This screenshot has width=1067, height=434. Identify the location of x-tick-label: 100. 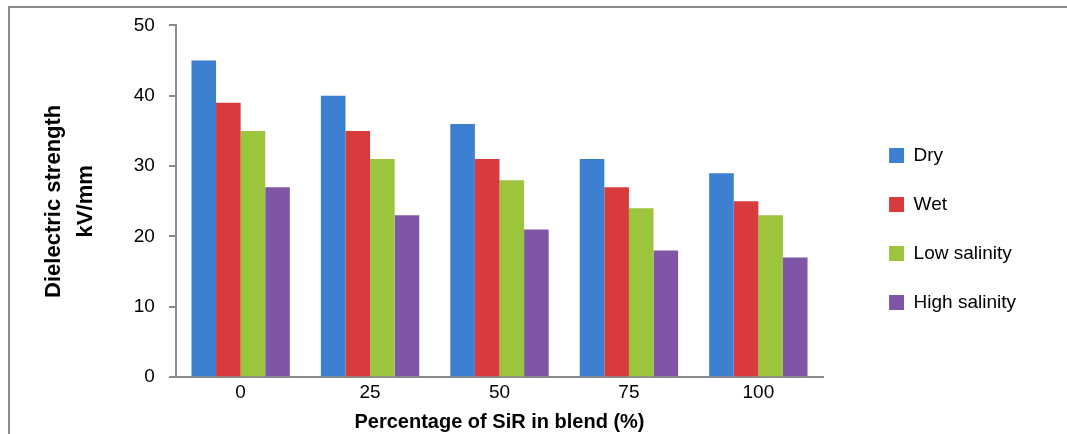
(758, 391).